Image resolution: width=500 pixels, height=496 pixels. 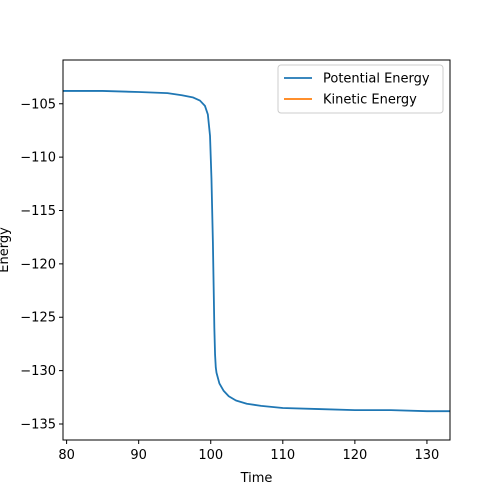 I want to click on y-axis-label: Energy, so click(x=6, y=250).